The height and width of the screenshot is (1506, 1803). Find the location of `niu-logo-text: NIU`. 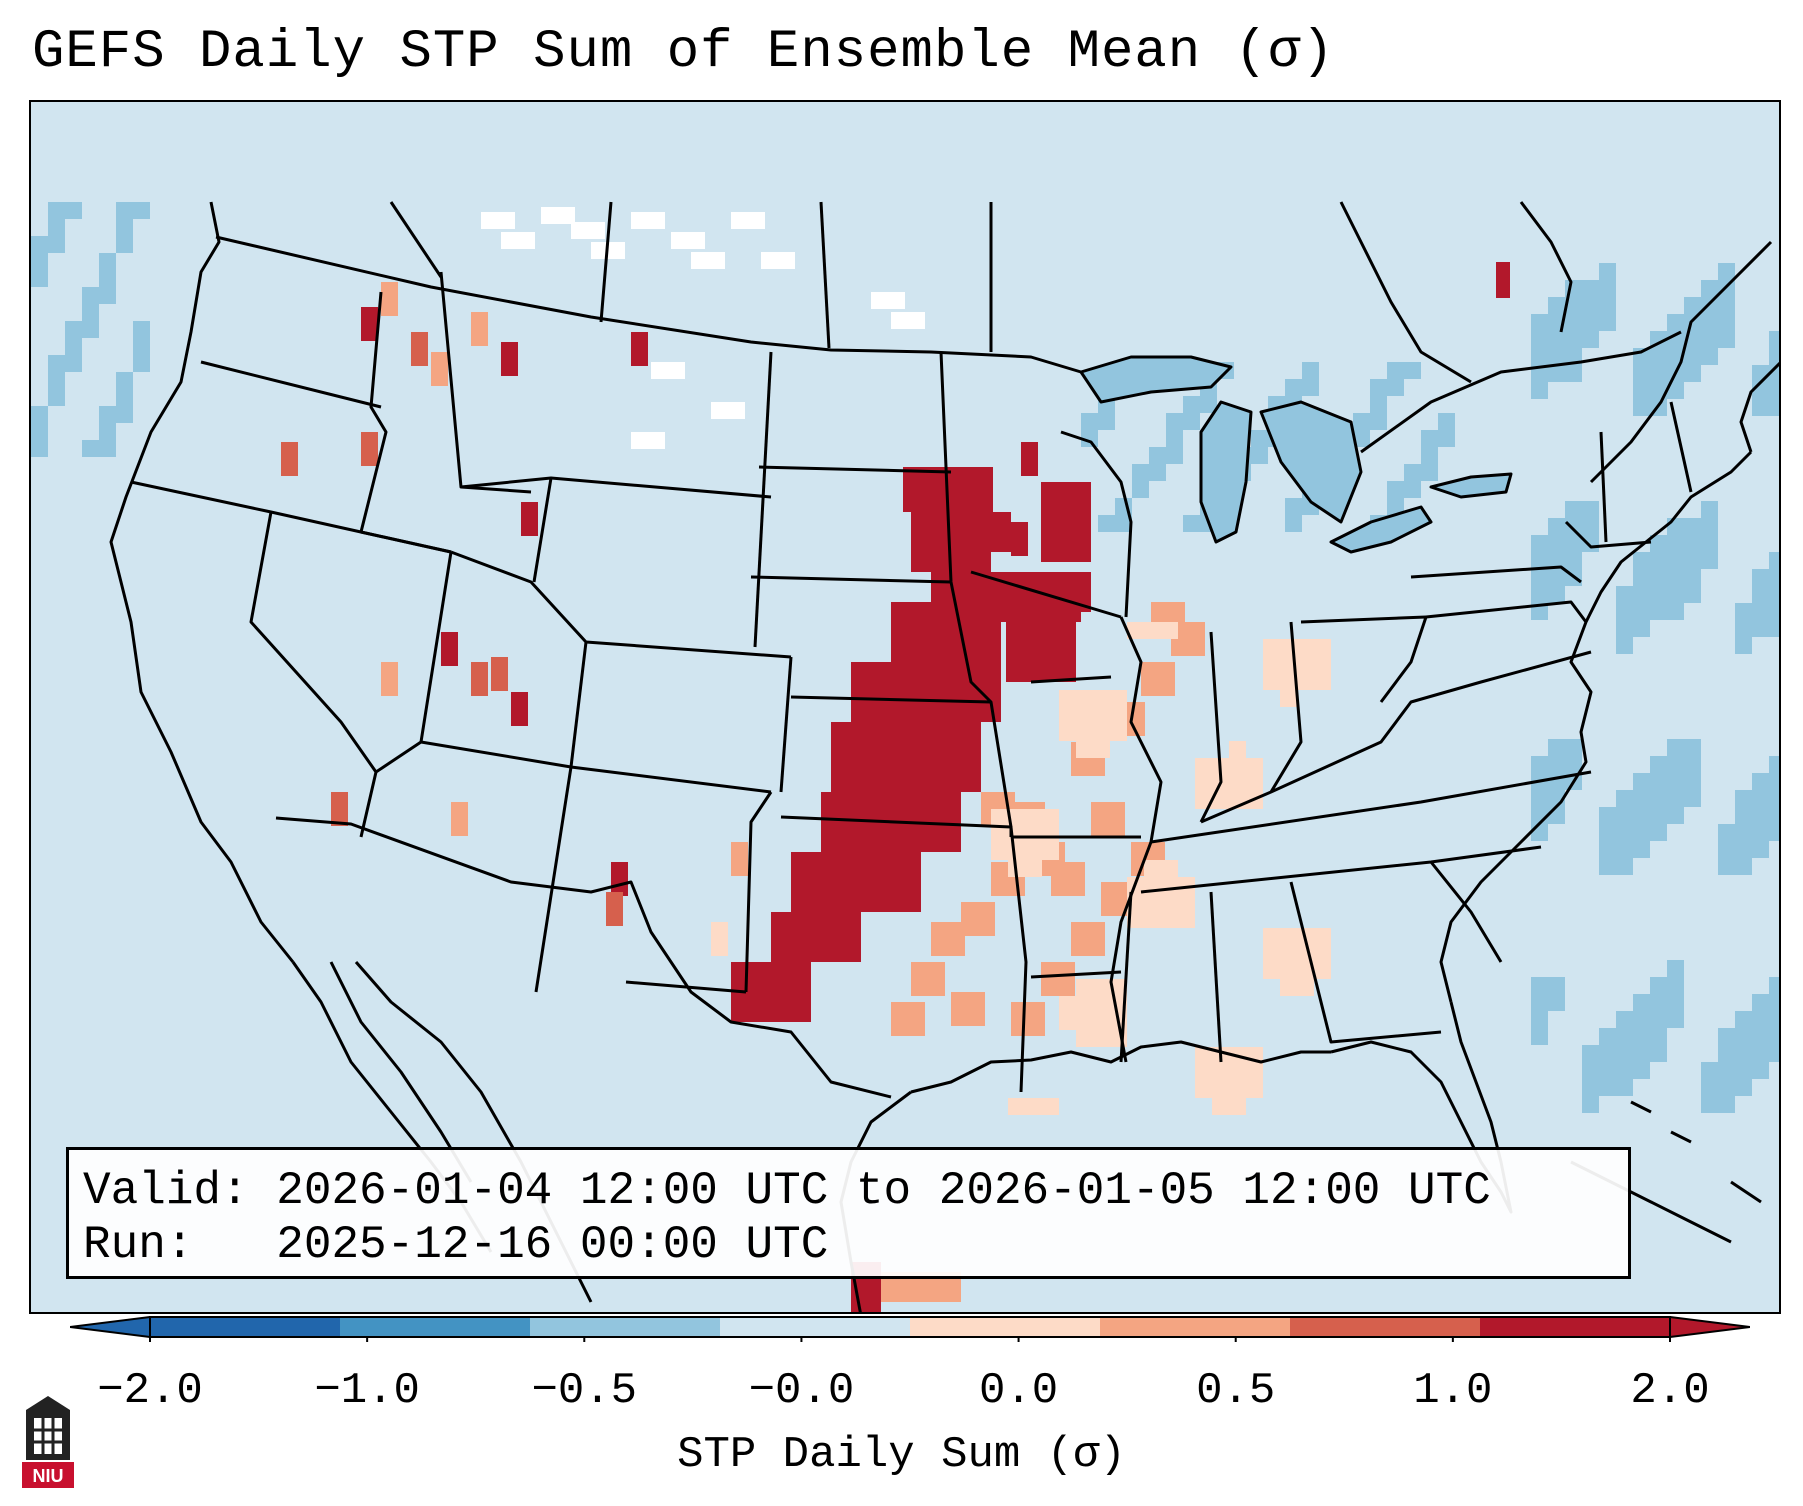

niu-logo-text: NIU is located at coordinates (48, 1476).